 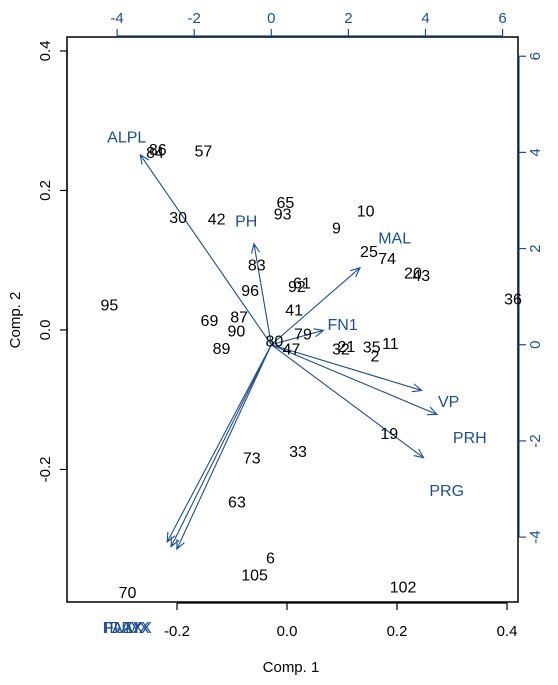 I want to click on bottom-tick-label: 0.2, so click(x=397, y=631).